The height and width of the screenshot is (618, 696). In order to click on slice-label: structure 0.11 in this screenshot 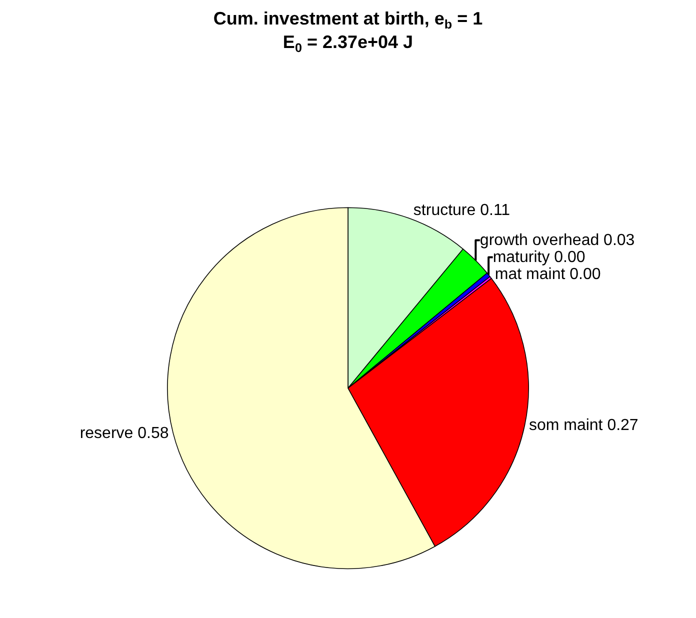, I will do `click(461, 211)`.